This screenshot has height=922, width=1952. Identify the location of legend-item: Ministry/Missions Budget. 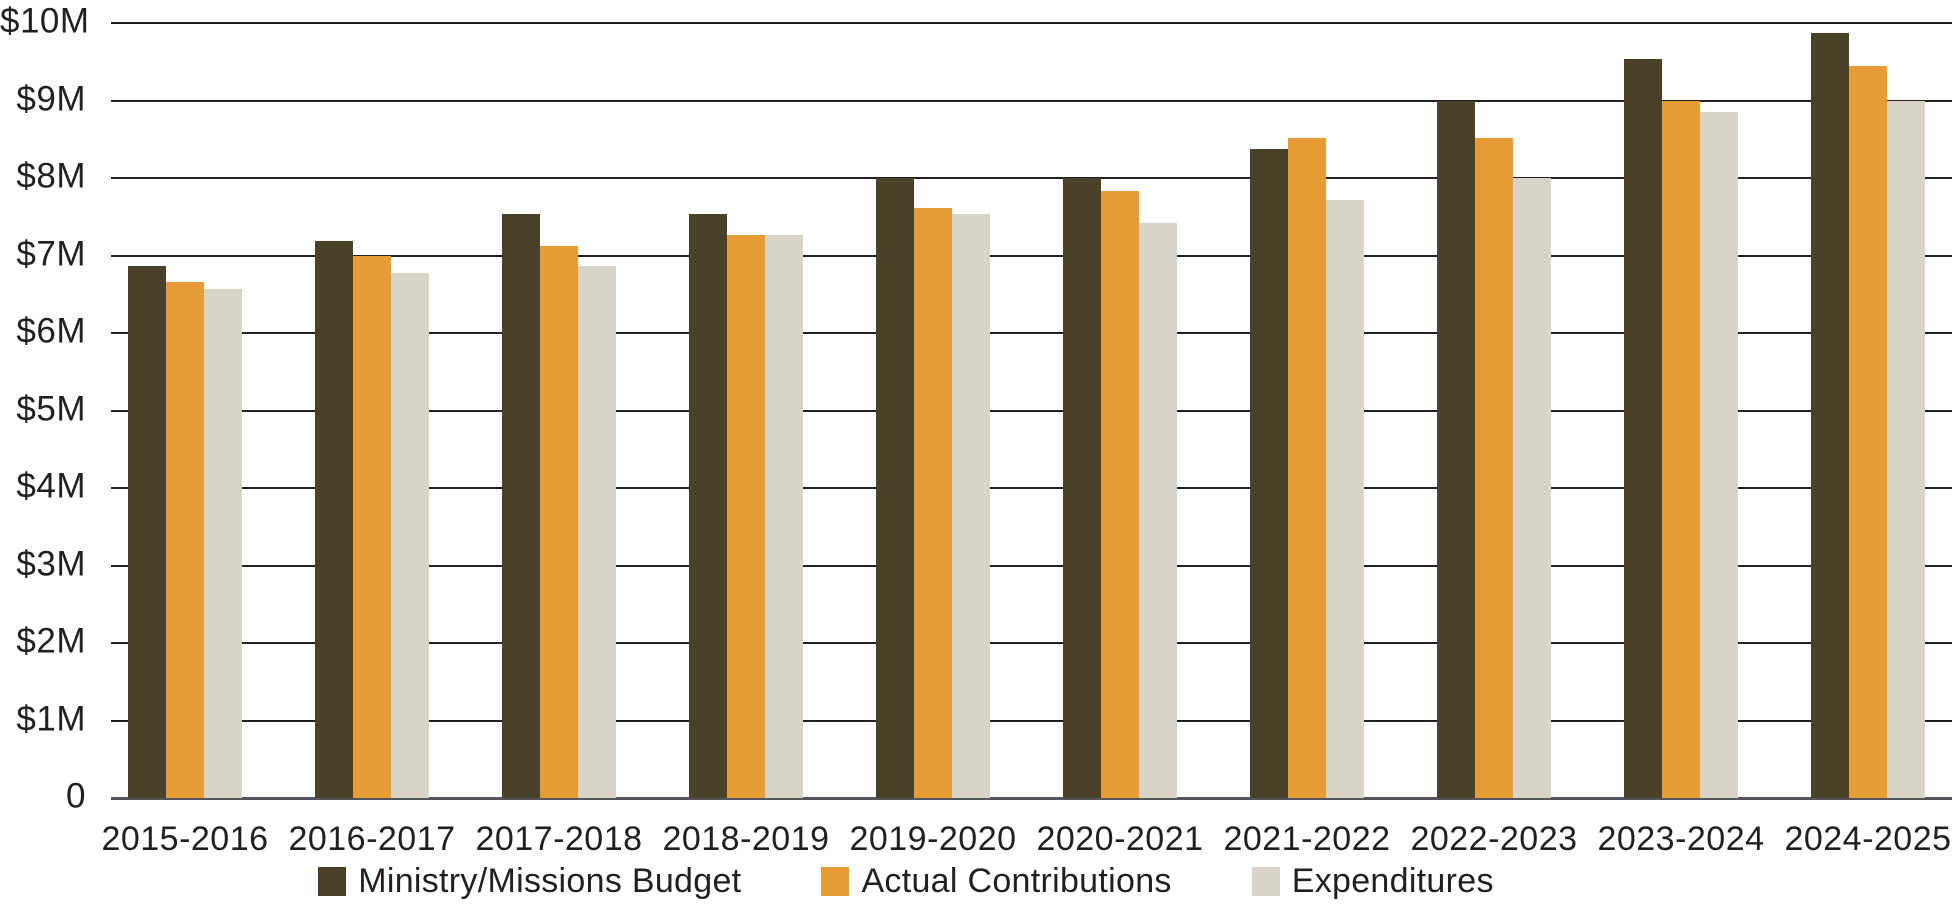
(529, 881).